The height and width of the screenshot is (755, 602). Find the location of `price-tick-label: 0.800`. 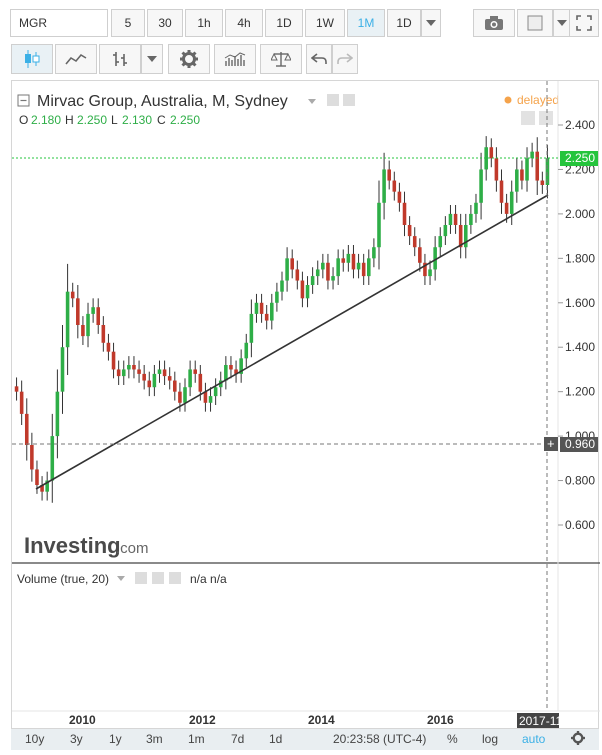

price-tick-label: 0.800 is located at coordinates (580, 481).